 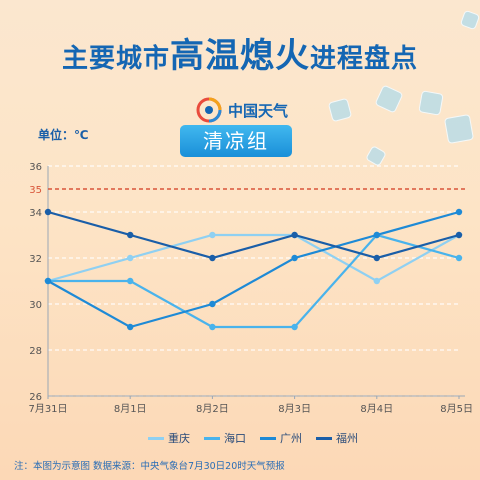 What do you see at coordinates (115, 59) in the screenshot?
I see `title-part-1: 主要城市` at bounding box center [115, 59].